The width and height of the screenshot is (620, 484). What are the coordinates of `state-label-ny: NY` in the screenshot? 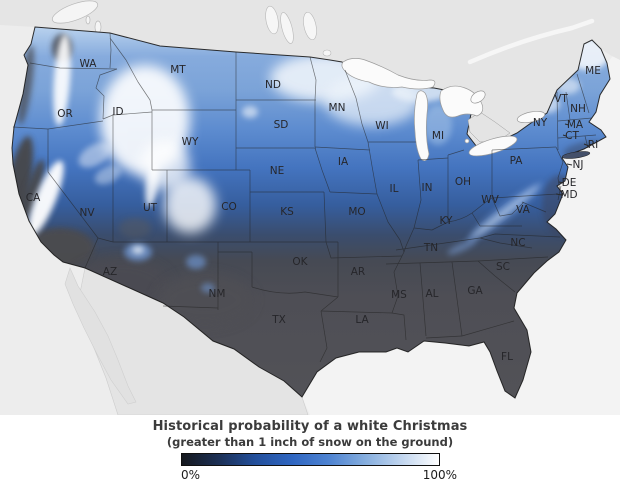 It's located at (540, 123).